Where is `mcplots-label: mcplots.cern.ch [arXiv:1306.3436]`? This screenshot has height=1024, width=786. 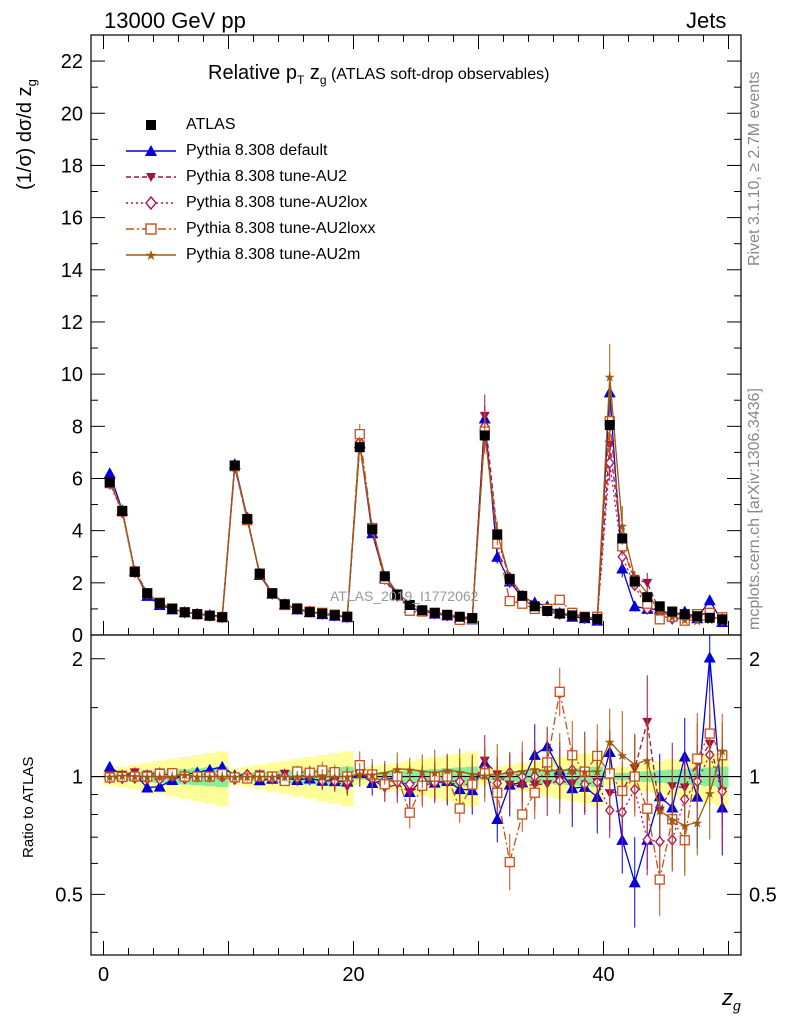 mcplots-label: mcplots.cern.ch [arXiv:1306.3436] is located at coordinates (754, 509).